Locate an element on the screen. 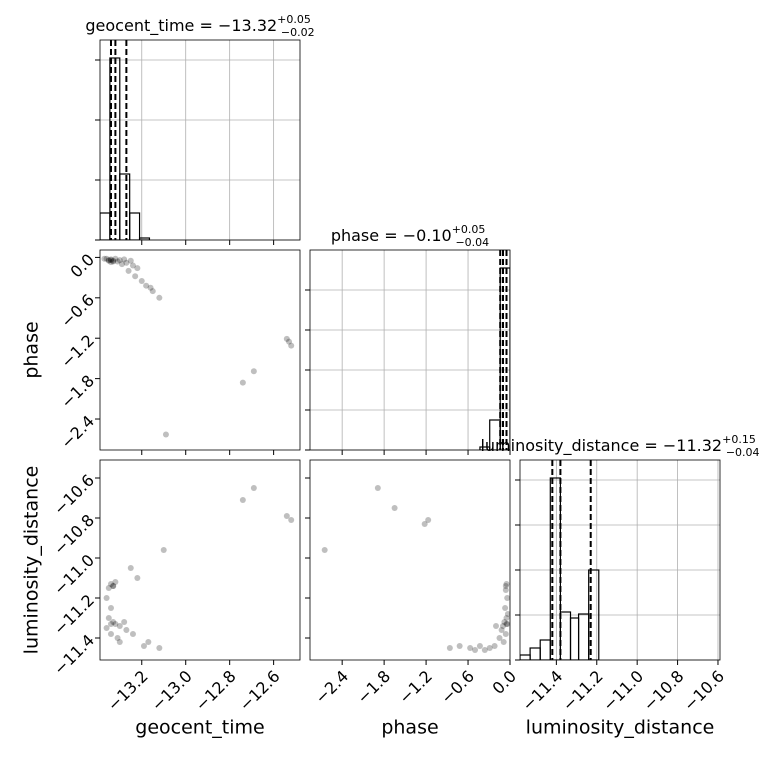 The image size is (760, 760). panel-title: luminosity_distance = −11.32+0.15 −0.04 is located at coordinates (619, 446).